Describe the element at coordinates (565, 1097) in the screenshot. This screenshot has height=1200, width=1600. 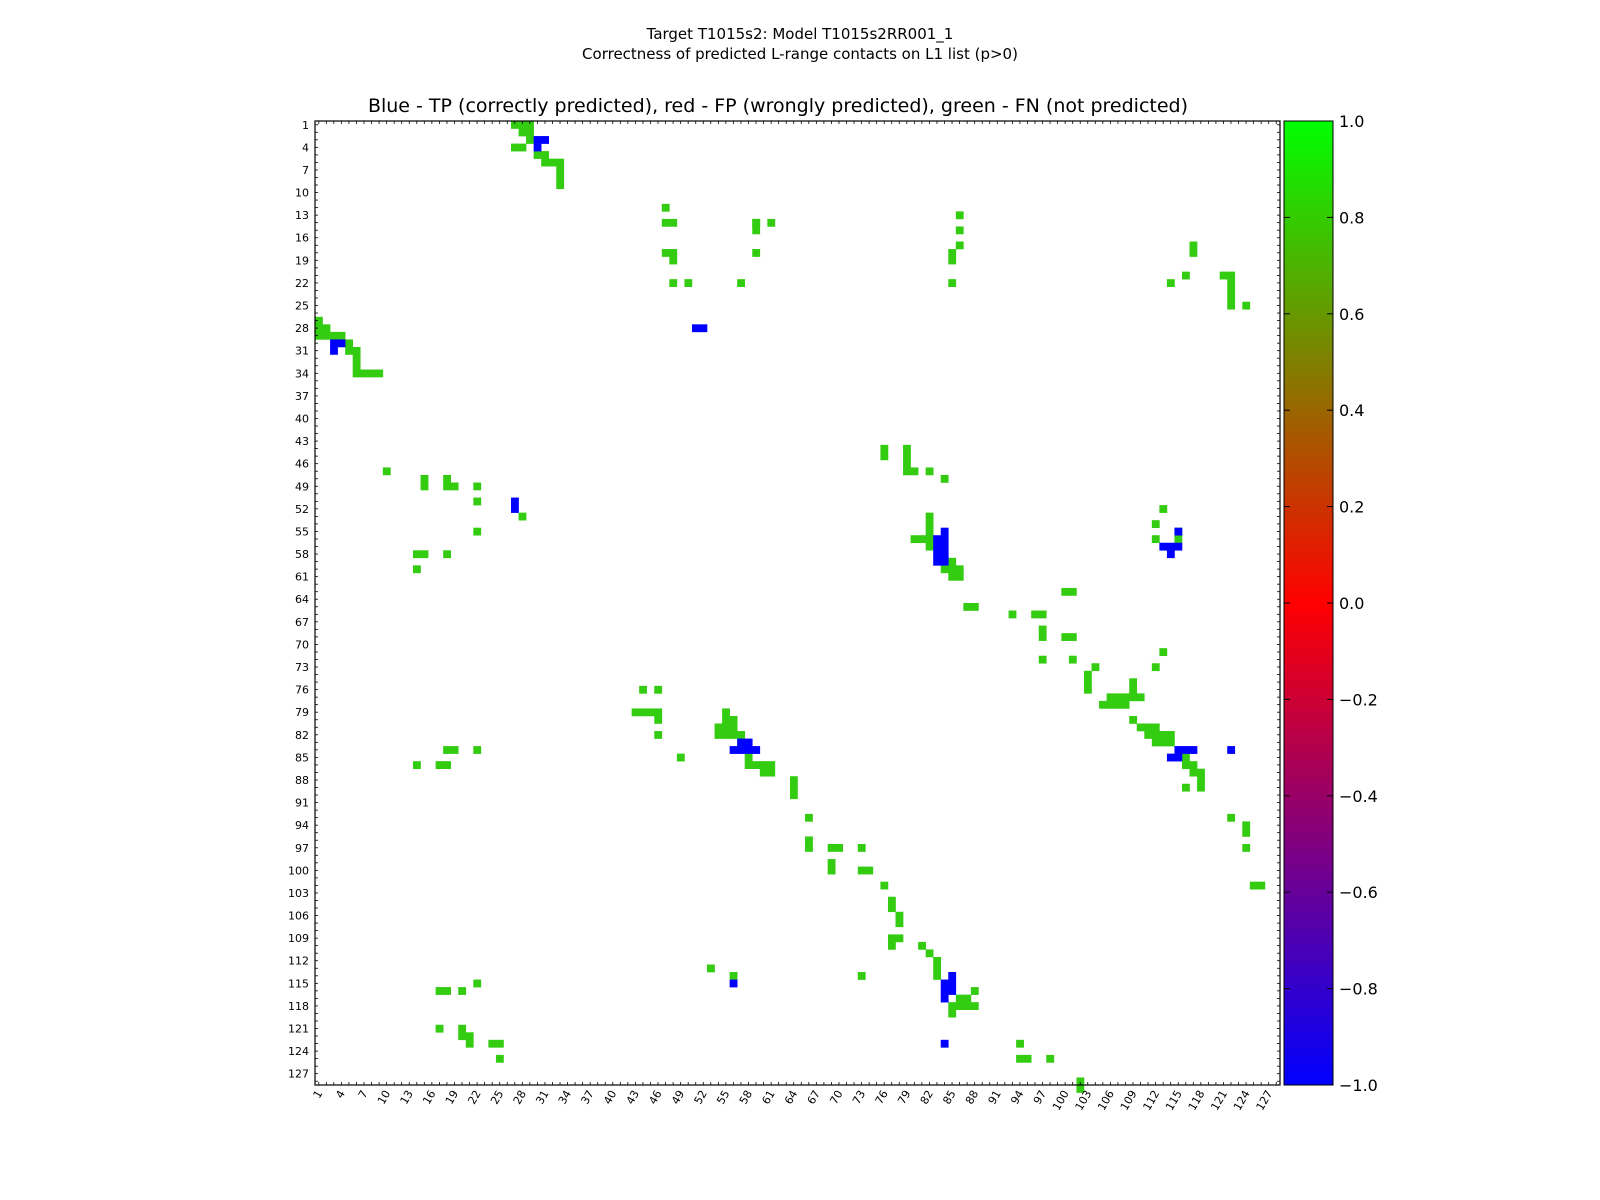
I see `x-tick-label-34: 34` at that location.